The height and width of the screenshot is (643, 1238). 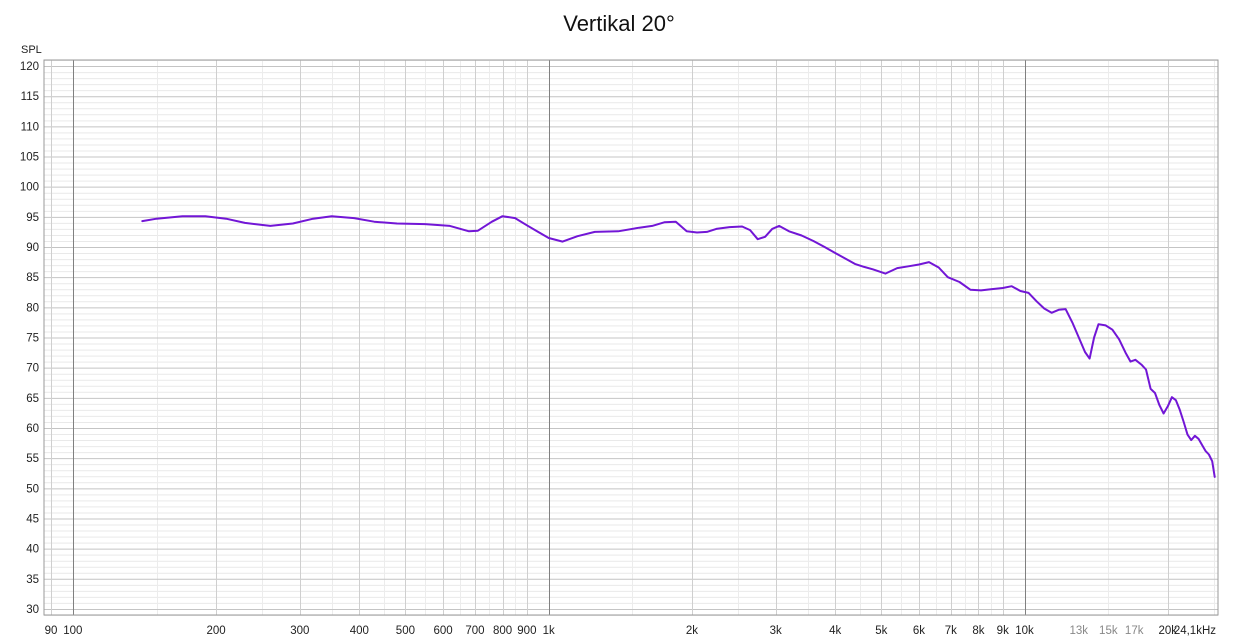 What do you see at coordinates (32, 489) in the screenshot?
I see `y-tick-label: 50` at bounding box center [32, 489].